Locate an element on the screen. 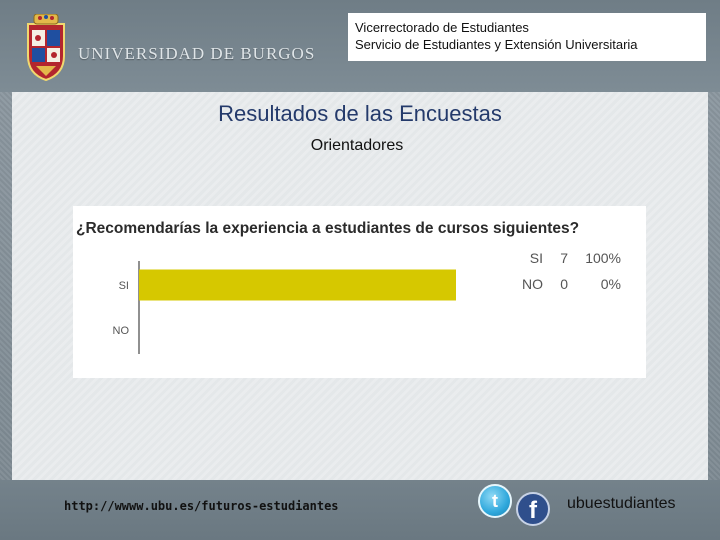  legend-count-si: 7 is located at coordinates (564, 258).